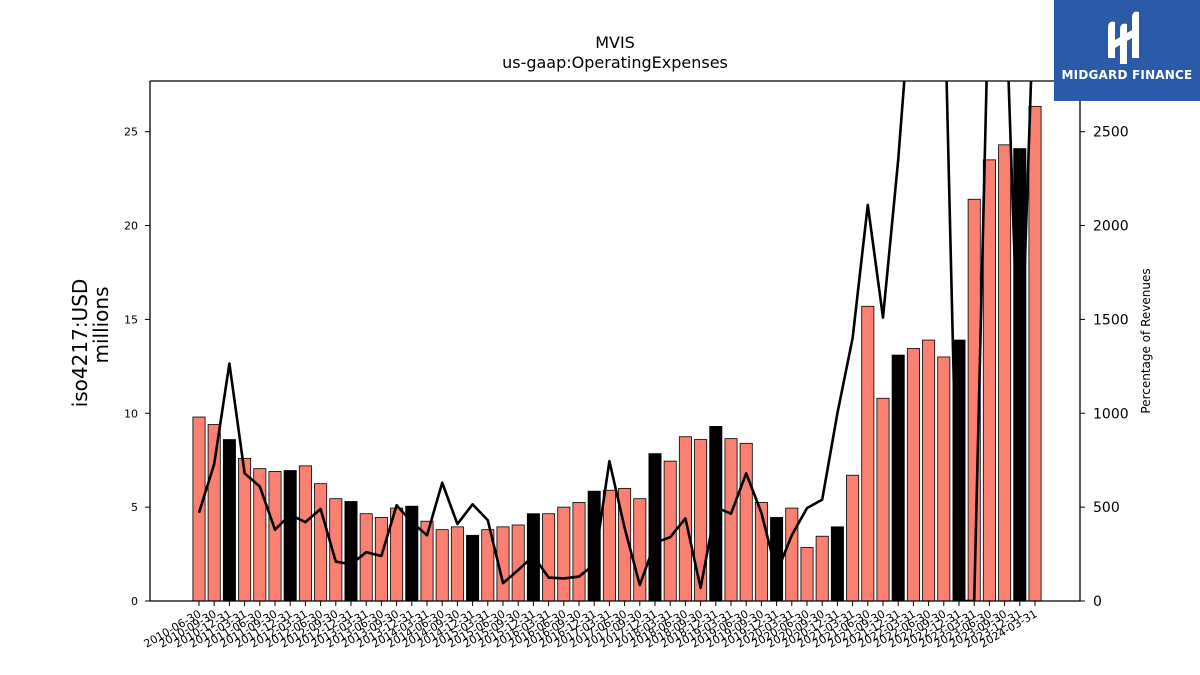 Image resolution: width=1200 pixels, height=675 pixels. Describe the element at coordinates (131, 226) in the screenshot. I see `y-tick-label-20: 20` at that location.